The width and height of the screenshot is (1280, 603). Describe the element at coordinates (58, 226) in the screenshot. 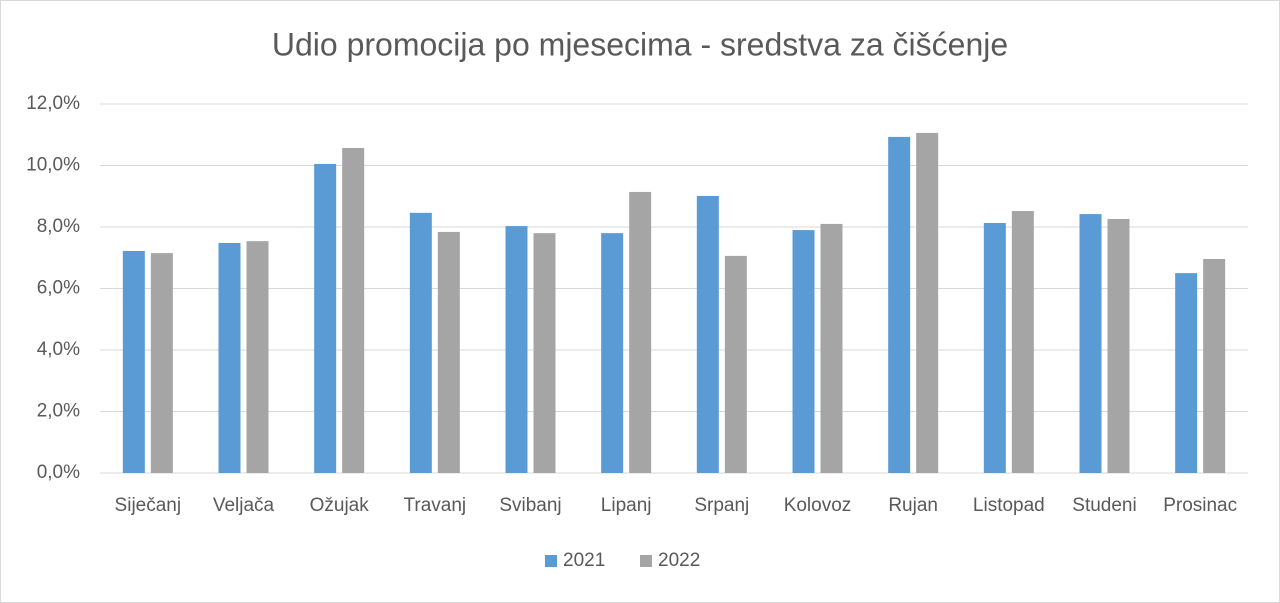

I see `y-tick-label: 8,0%` at that location.